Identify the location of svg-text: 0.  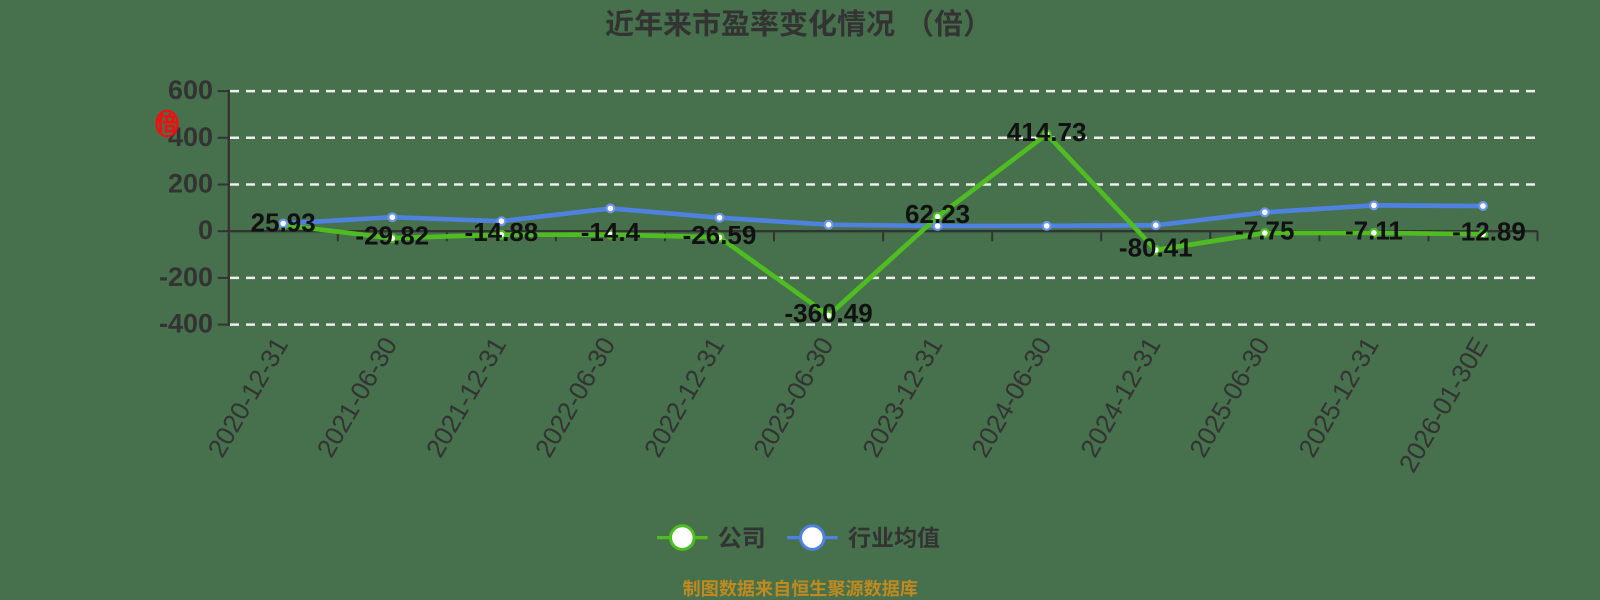
(205, 230).